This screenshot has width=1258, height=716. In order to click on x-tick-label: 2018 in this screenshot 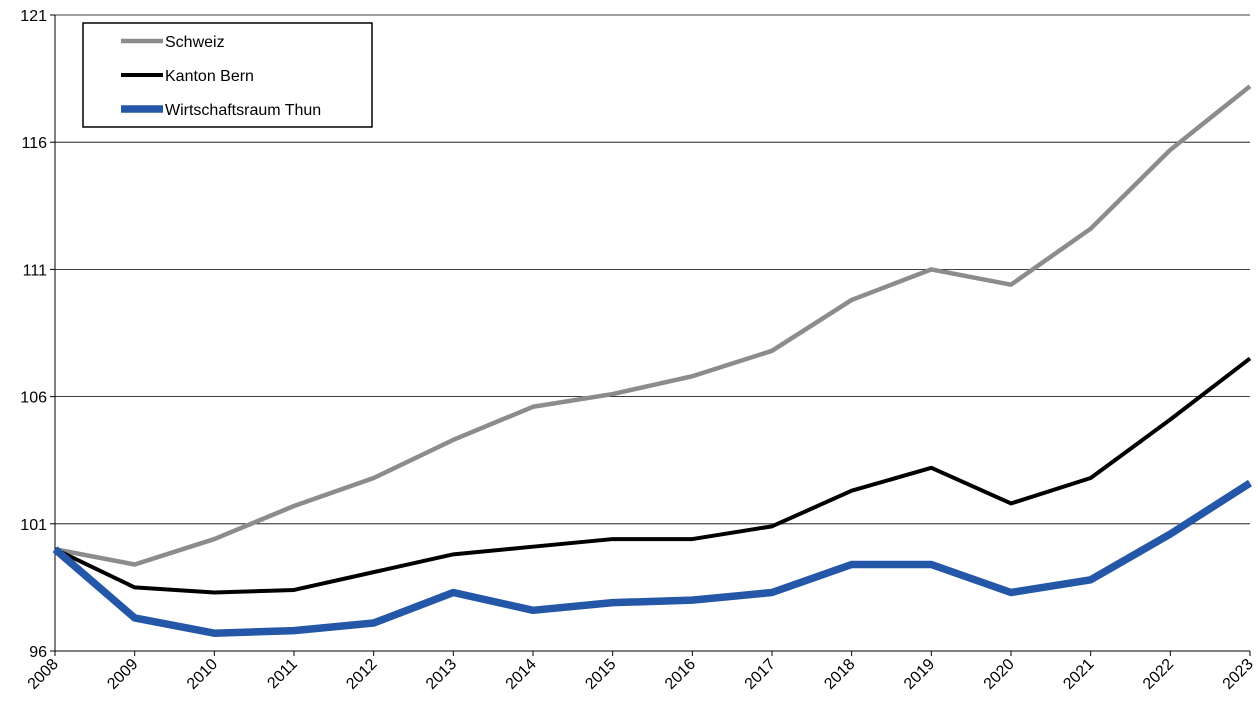, I will do `click(839, 674)`.